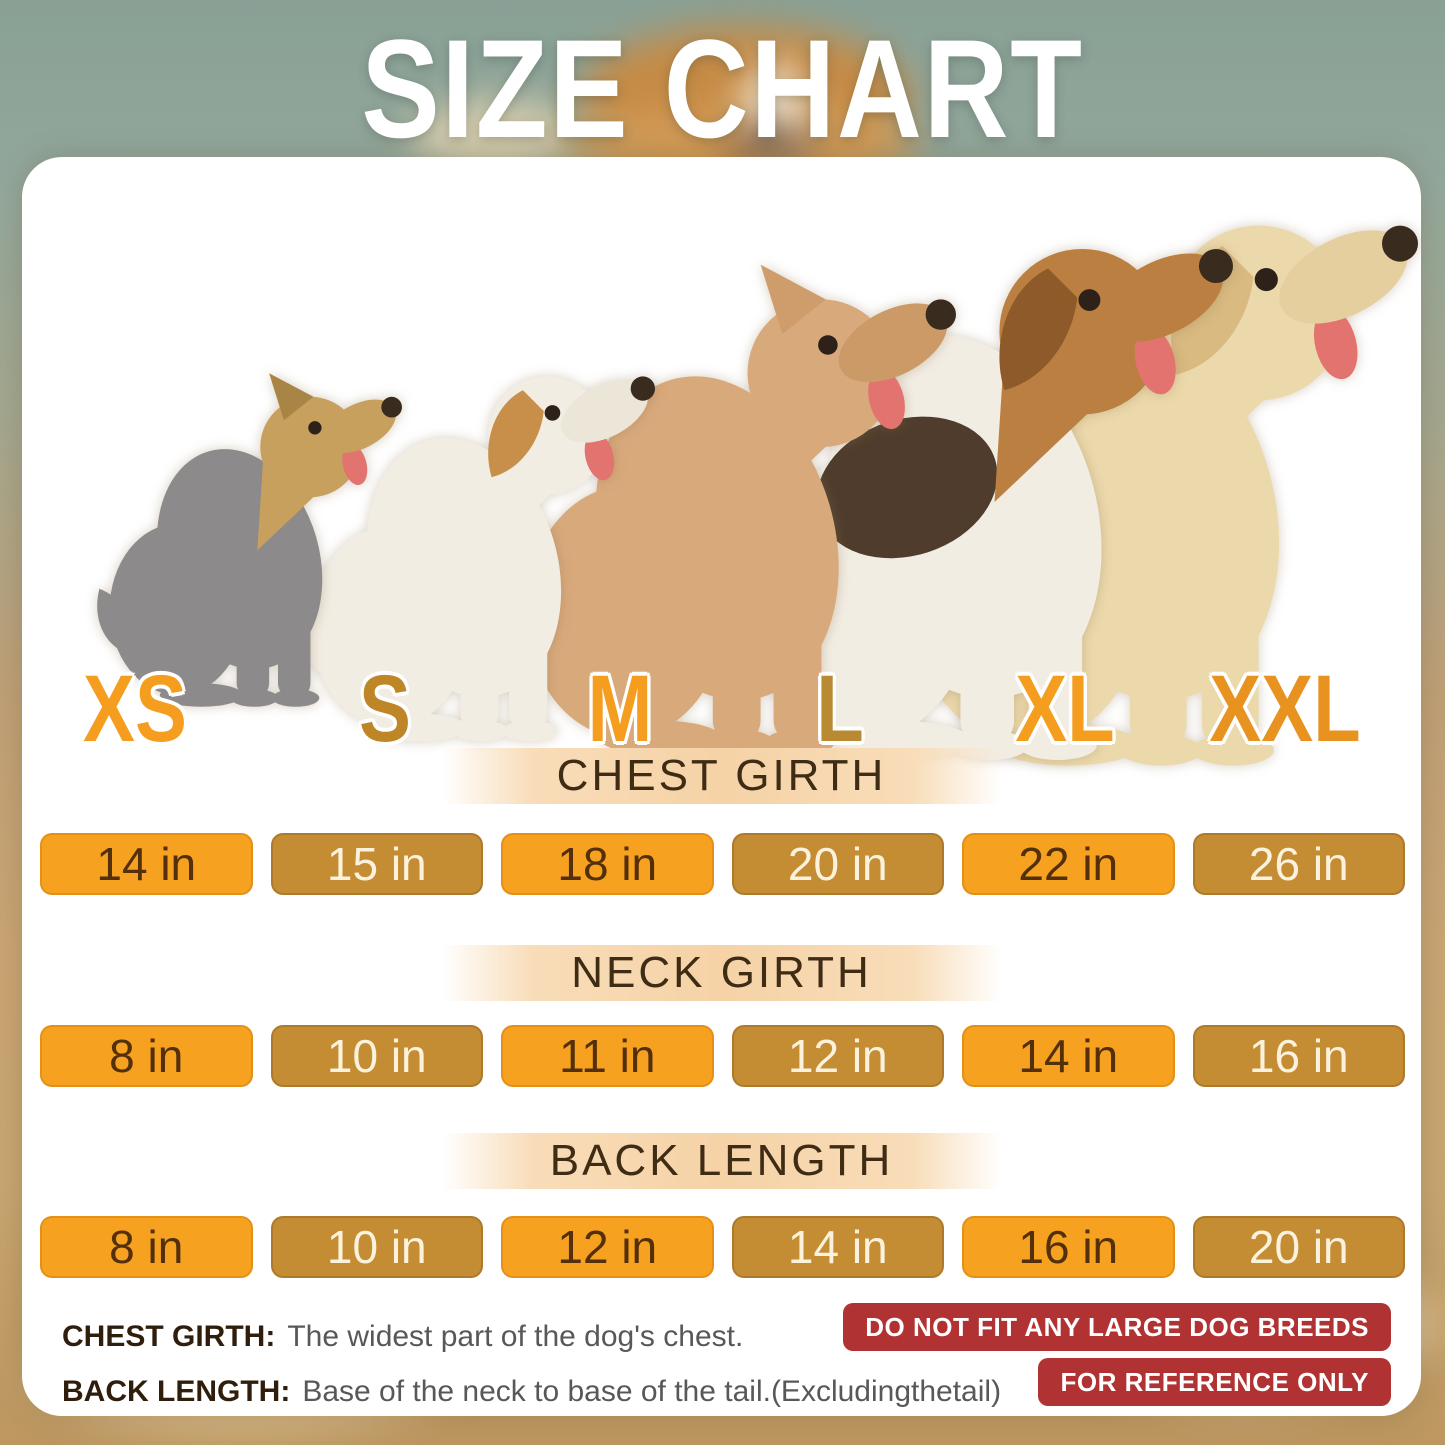 This screenshot has height=1445, width=1445. I want to click on back-length-value-xxl: 20 in, so click(1298, 1247).